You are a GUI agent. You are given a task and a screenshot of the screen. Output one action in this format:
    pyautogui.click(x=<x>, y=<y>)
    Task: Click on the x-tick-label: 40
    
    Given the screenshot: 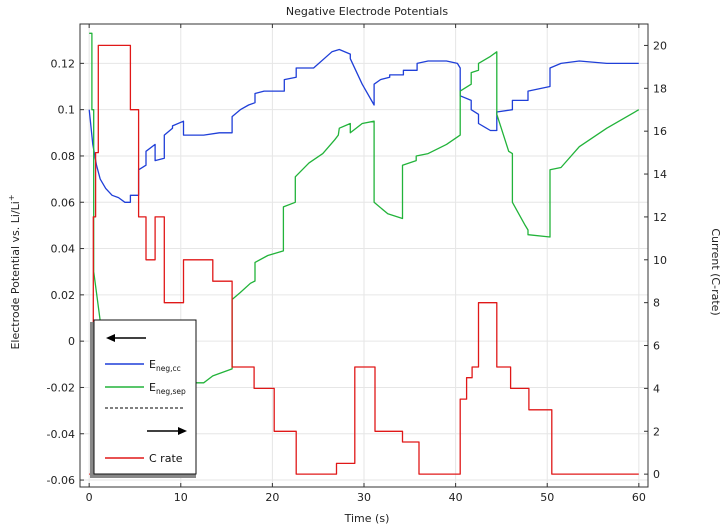 What is the action you would take?
    pyautogui.click(x=456, y=497)
    